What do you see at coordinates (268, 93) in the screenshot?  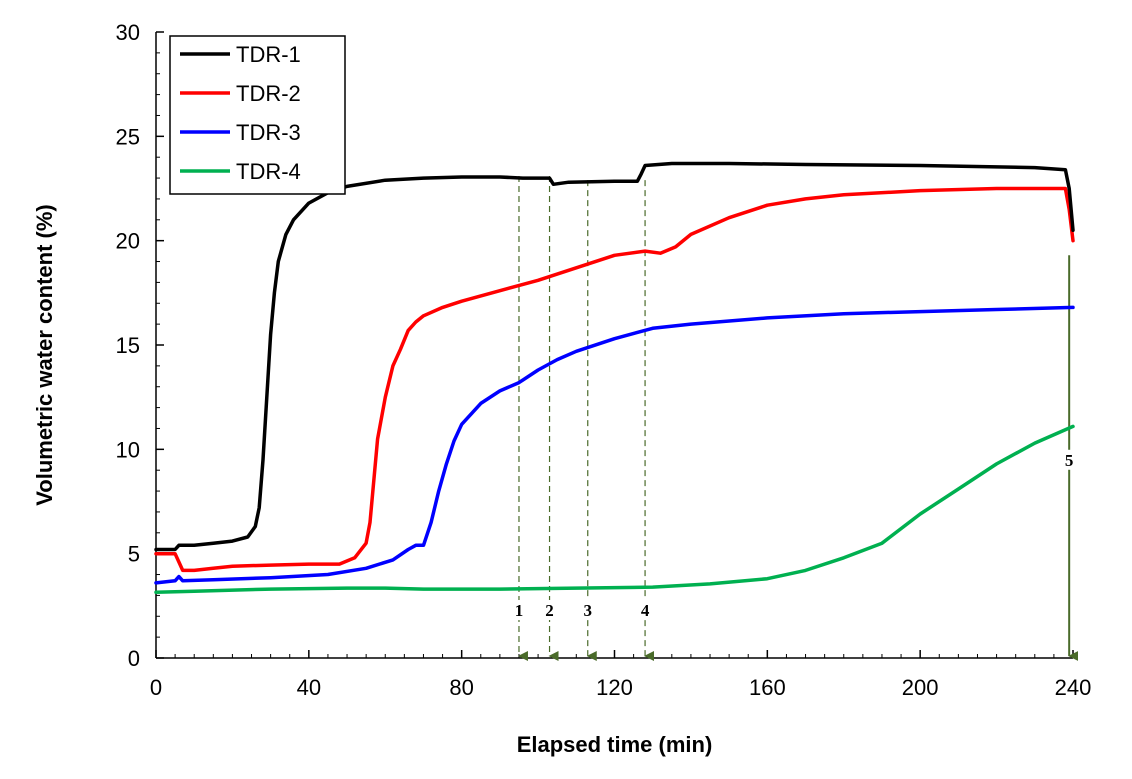 I see `legend-label-tdr-2: TDR-2` at bounding box center [268, 93].